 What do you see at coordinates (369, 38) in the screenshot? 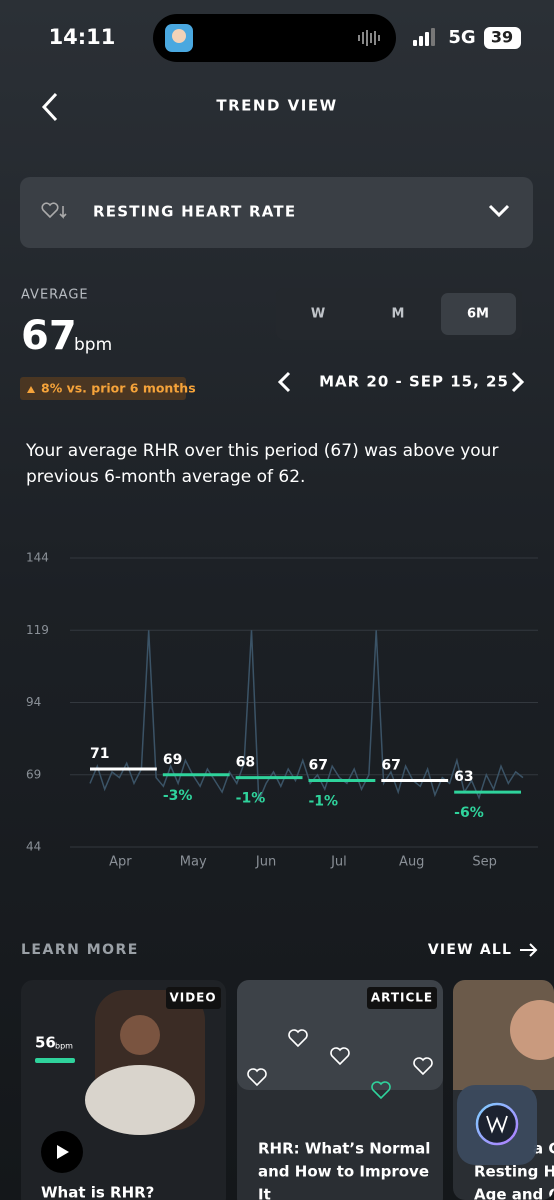
I see `audio-bars` at bounding box center [369, 38].